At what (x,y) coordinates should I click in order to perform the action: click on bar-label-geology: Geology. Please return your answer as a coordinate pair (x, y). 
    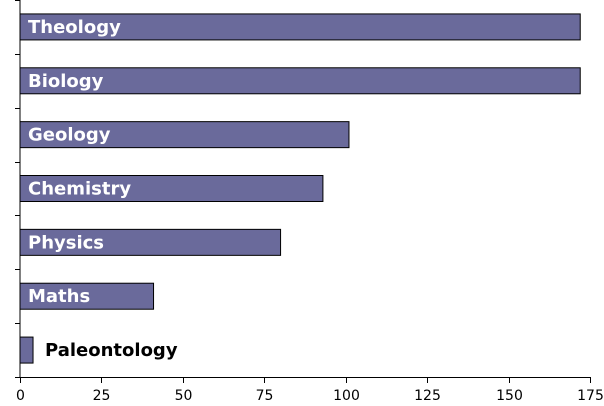
    Looking at the image, I should click on (69, 135).